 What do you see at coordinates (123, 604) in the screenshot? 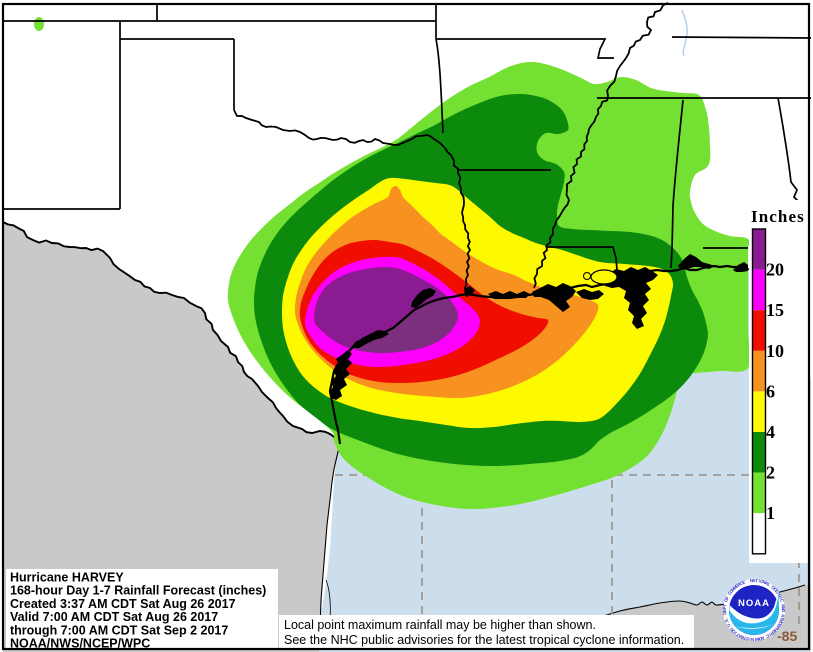
I see `svg-text:Created 3:37 AM CDT Sat Aug 26: Created 3:37 AM CDT Sat Aug 26 2017` at bounding box center [123, 604].